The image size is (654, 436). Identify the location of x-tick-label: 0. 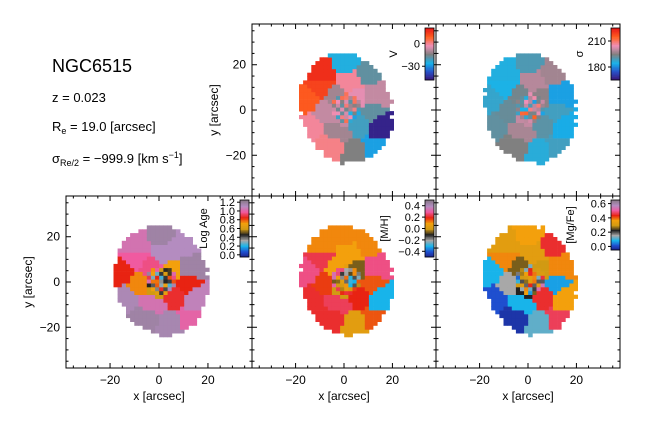
(344, 380).